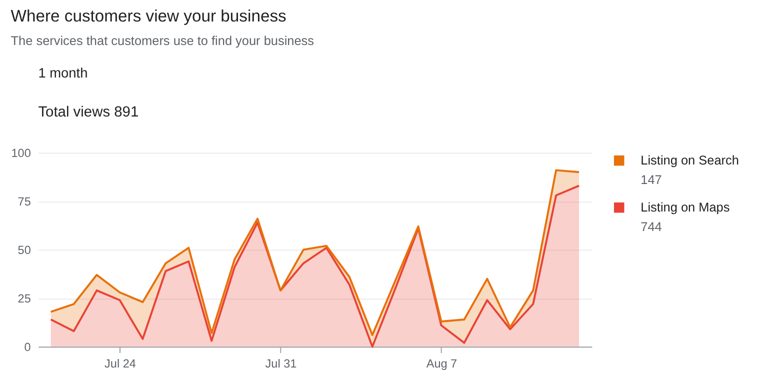 The width and height of the screenshot is (768, 384). Describe the element at coordinates (25, 299) in the screenshot. I see `y-tick-label: 25` at that location.